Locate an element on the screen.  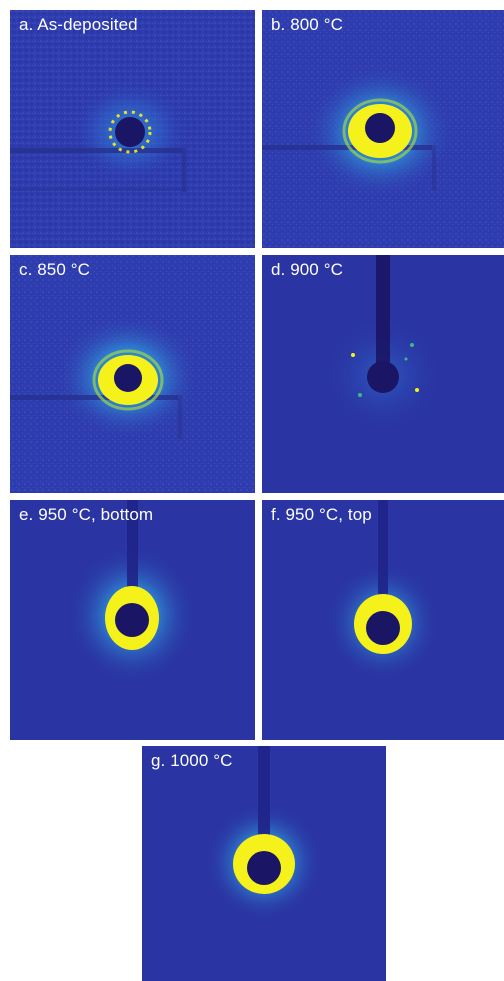
saxs-pattern-panel-c: c. 850 °C is located at coordinates (132, 374).